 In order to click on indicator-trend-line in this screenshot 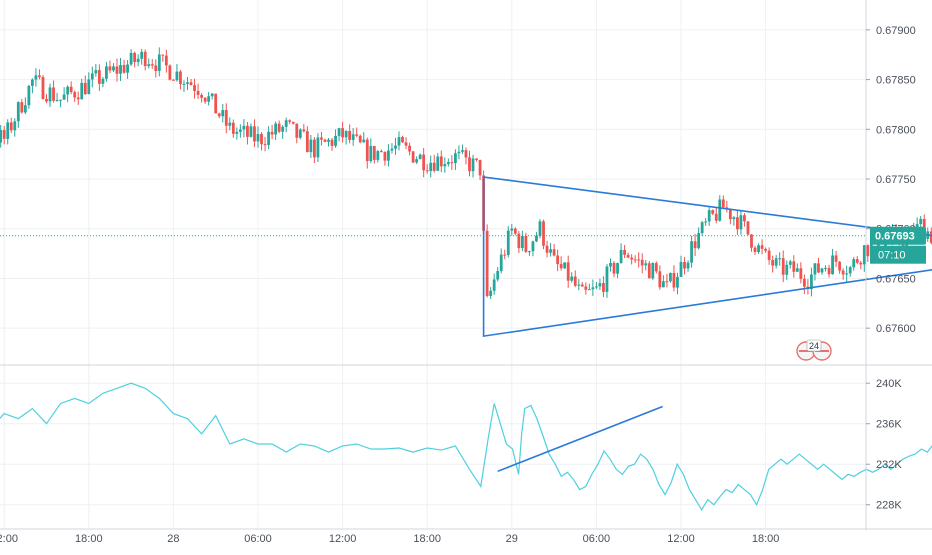, I will do `click(580, 439)`.